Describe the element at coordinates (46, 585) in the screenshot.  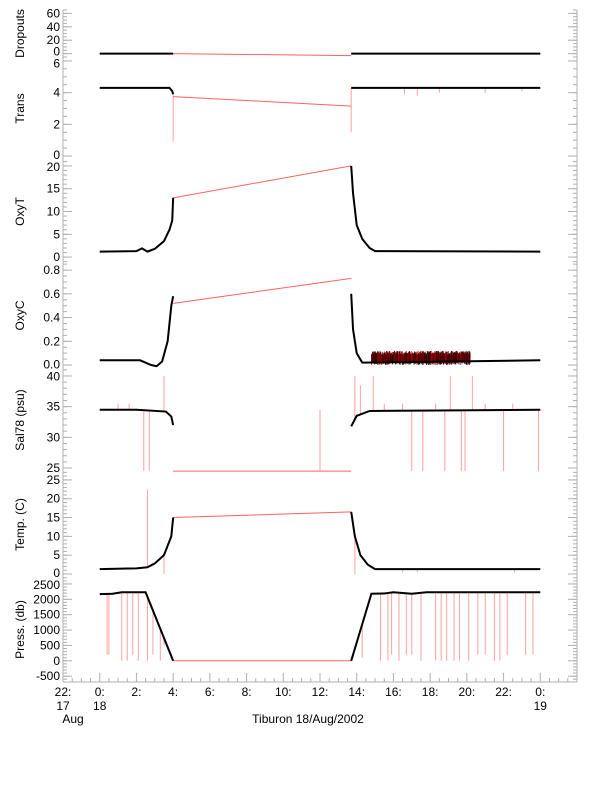
I see `y-tick-label: 2500` at that location.